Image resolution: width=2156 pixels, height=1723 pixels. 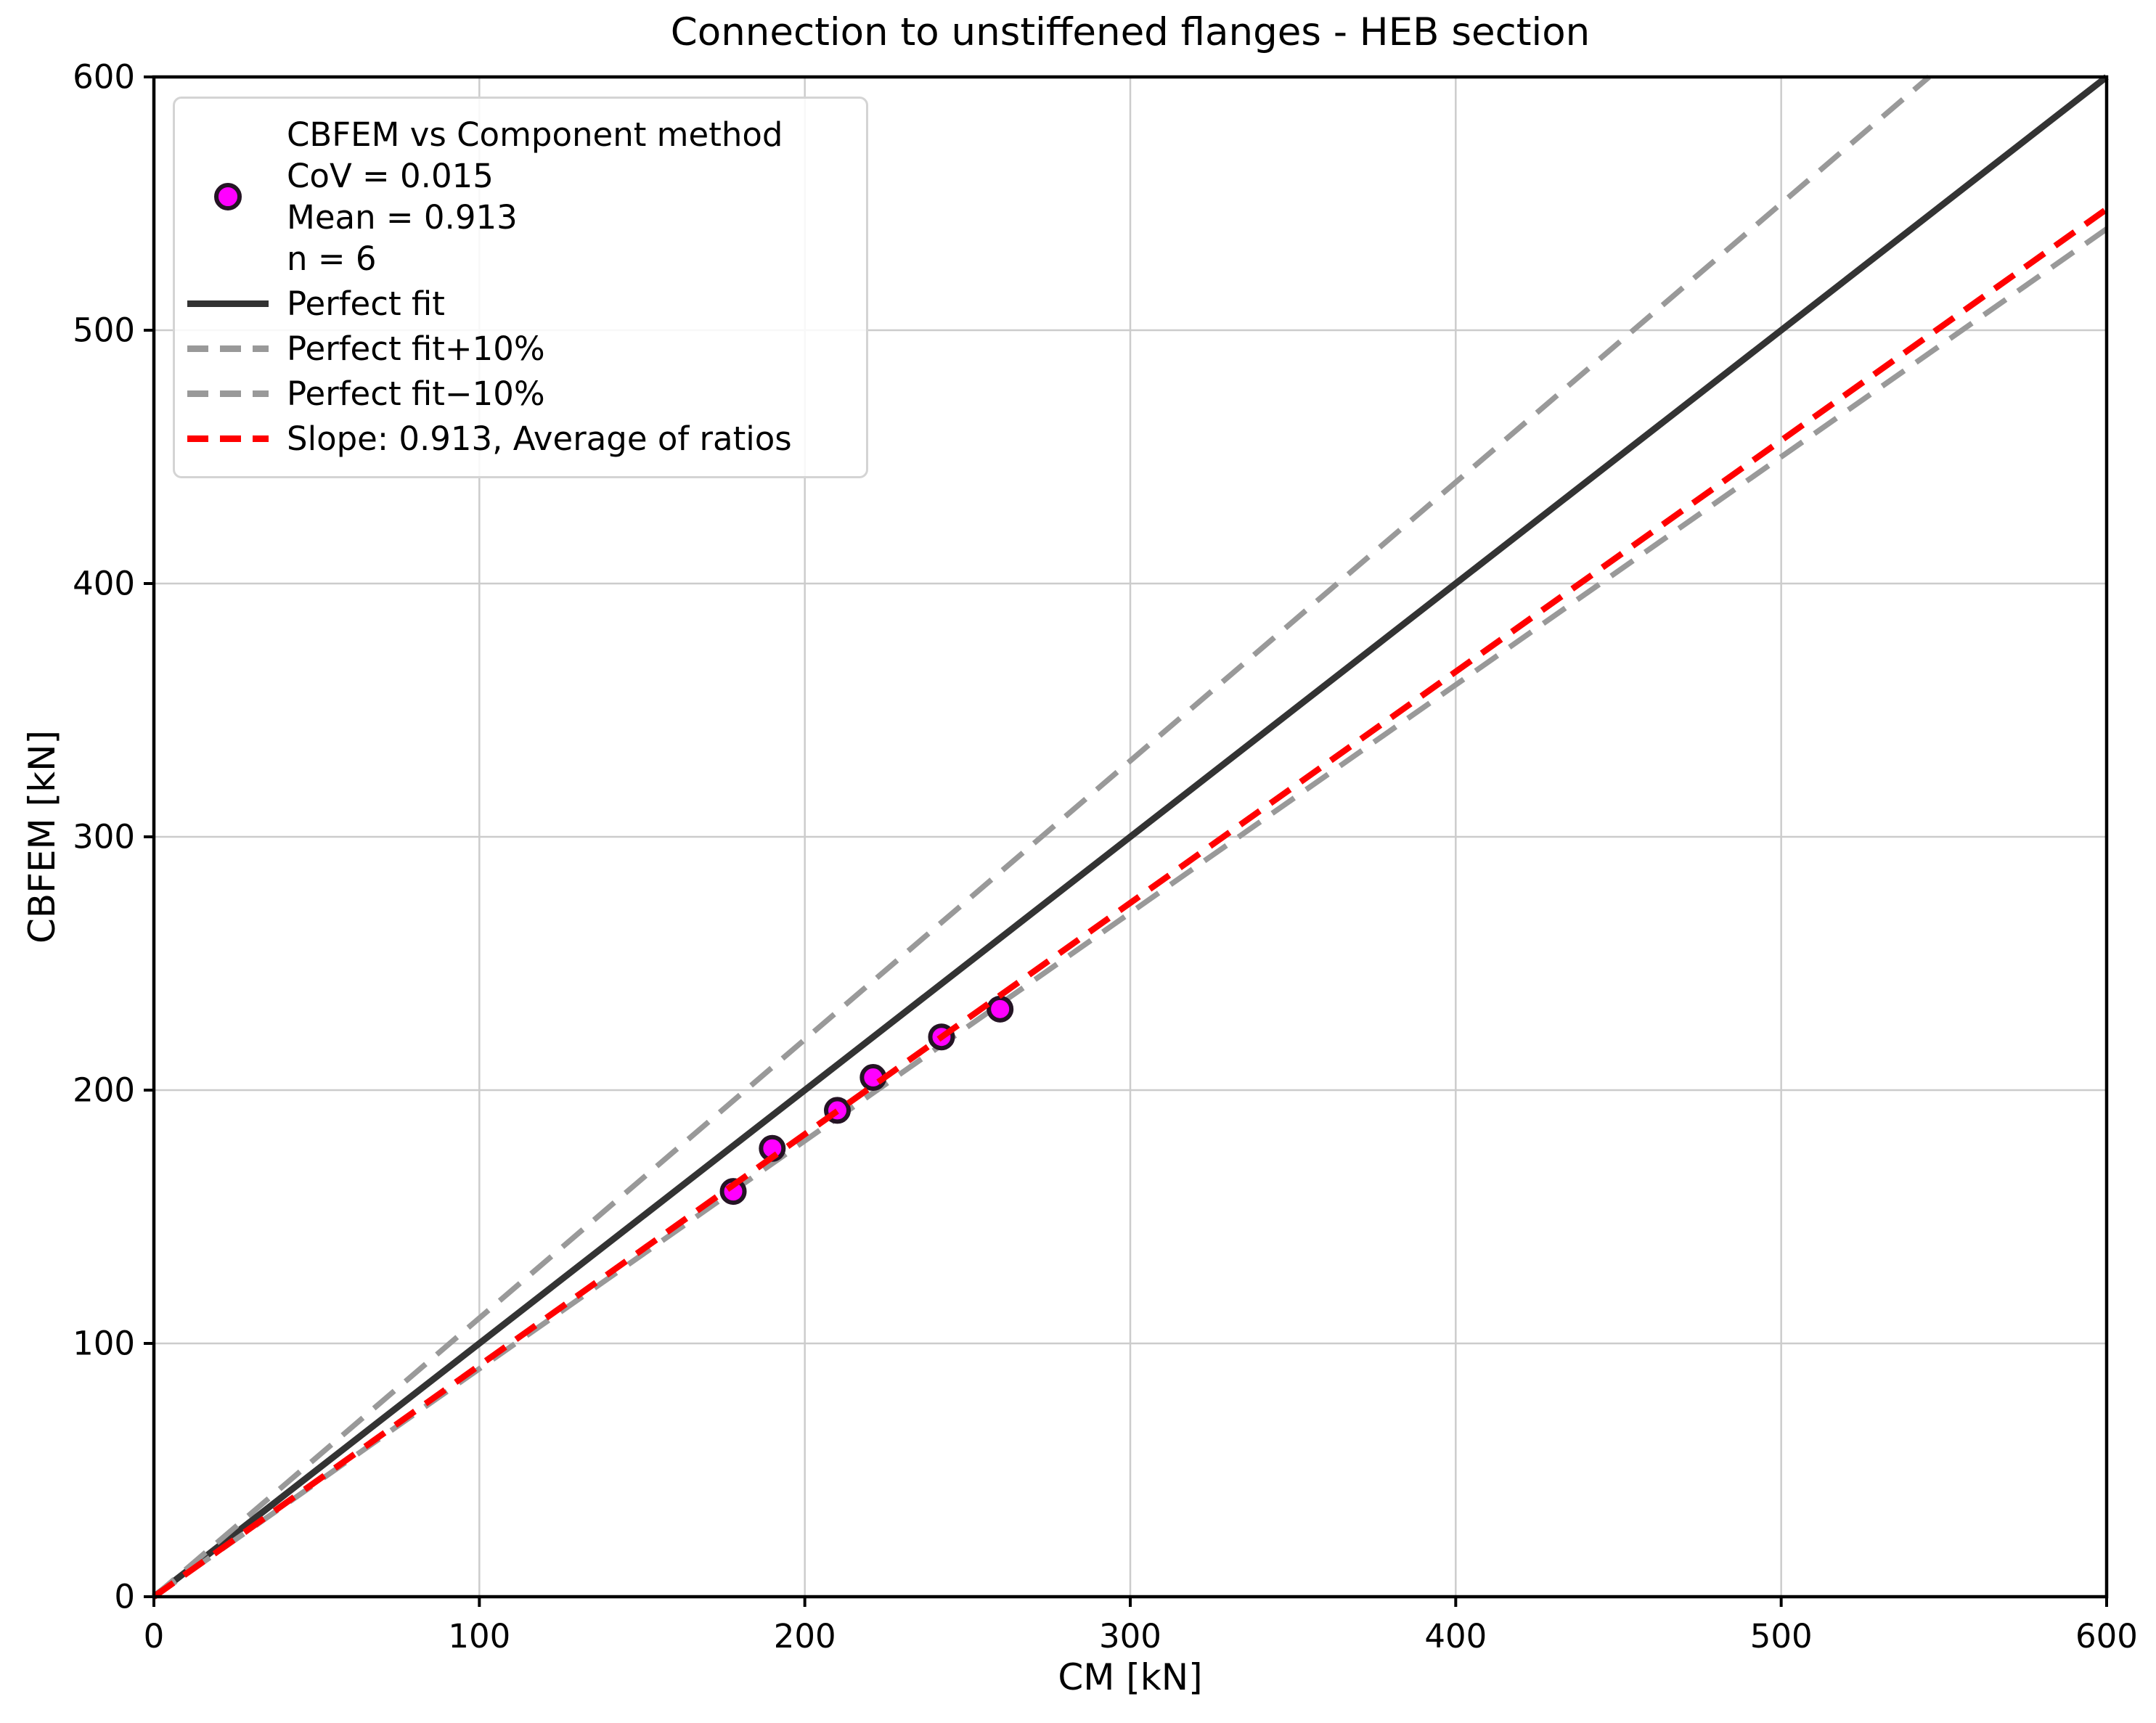 What do you see at coordinates (42, 837) in the screenshot?
I see `y-axis-label: CBFEM [kN]` at bounding box center [42, 837].